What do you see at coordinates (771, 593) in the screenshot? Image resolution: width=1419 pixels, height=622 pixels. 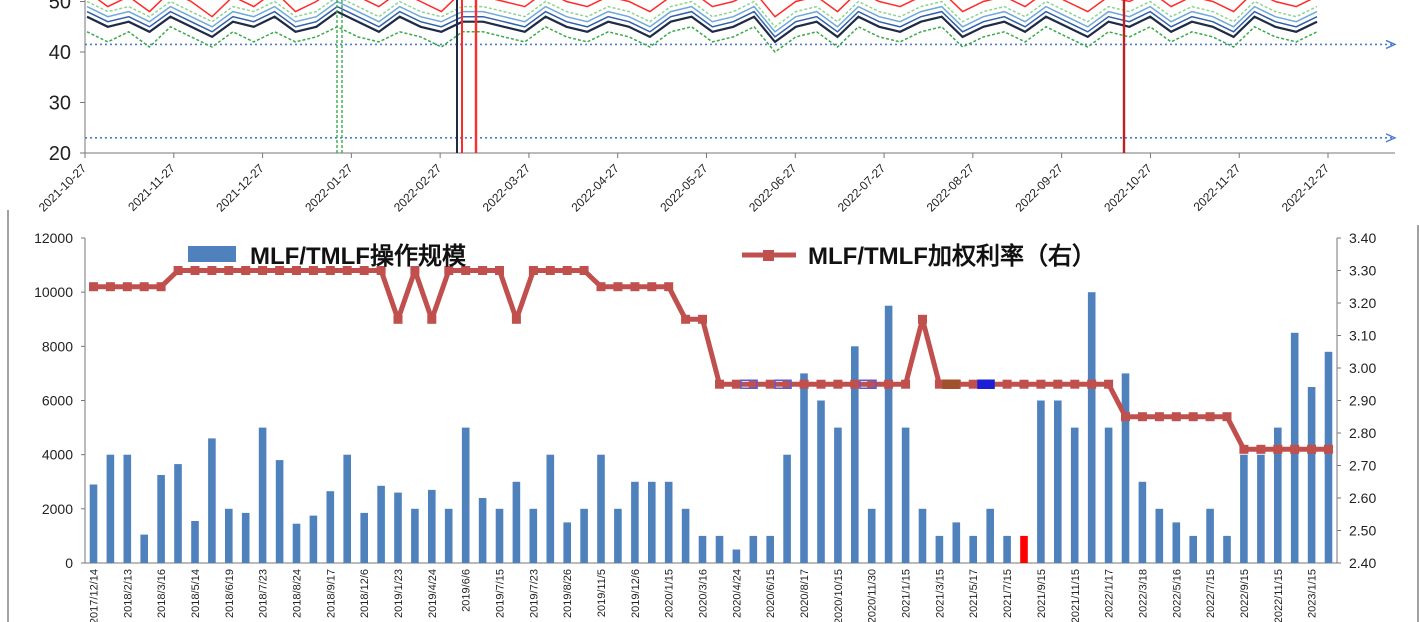 I see `x-tick-label: 2020/6/15` at bounding box center [771, 593].